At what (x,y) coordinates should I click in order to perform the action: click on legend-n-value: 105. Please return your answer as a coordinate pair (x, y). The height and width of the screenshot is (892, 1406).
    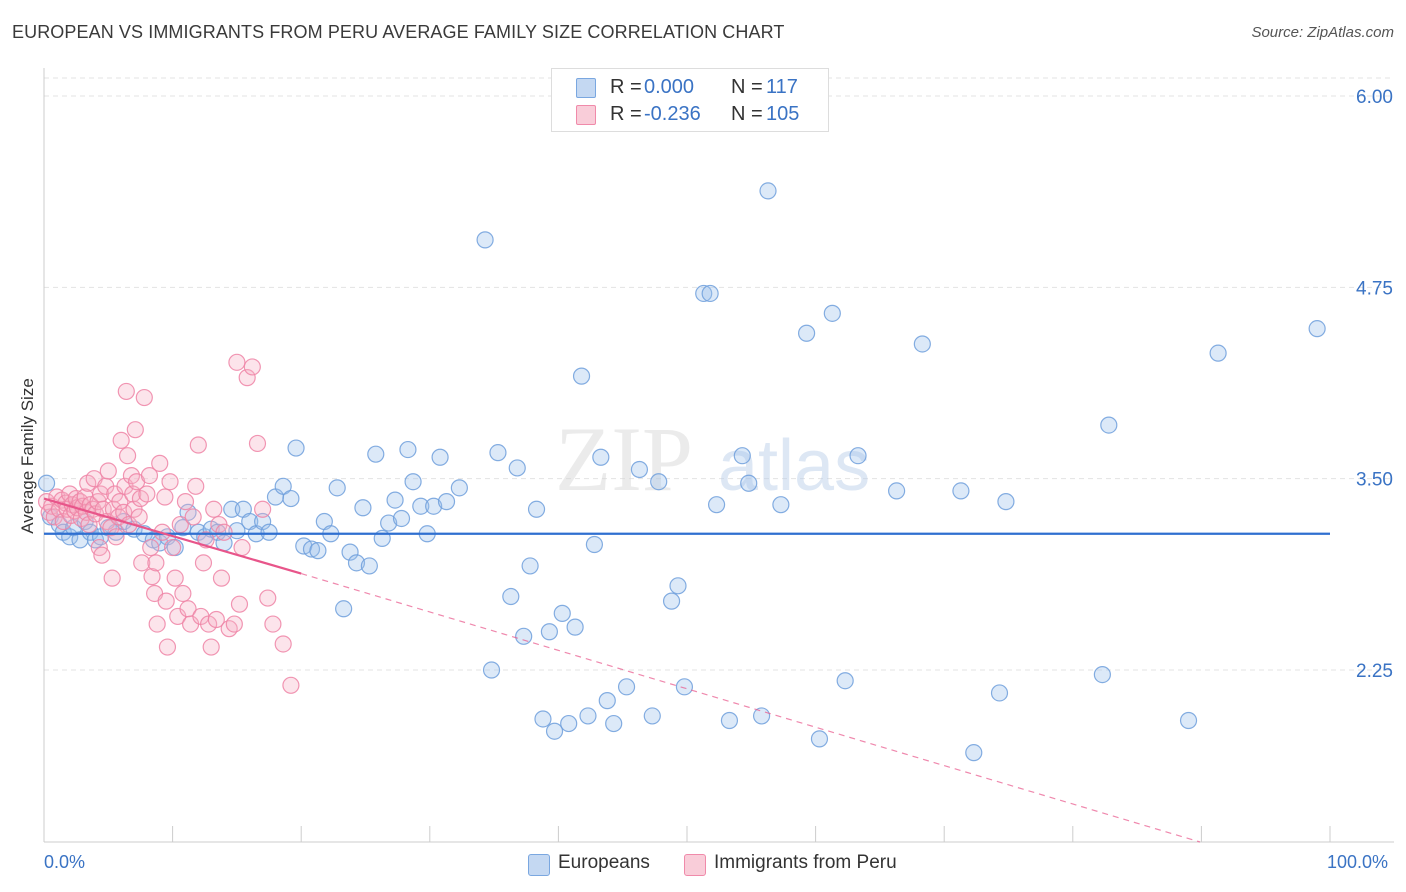
    Looking at the image, I should click on (783, 114).